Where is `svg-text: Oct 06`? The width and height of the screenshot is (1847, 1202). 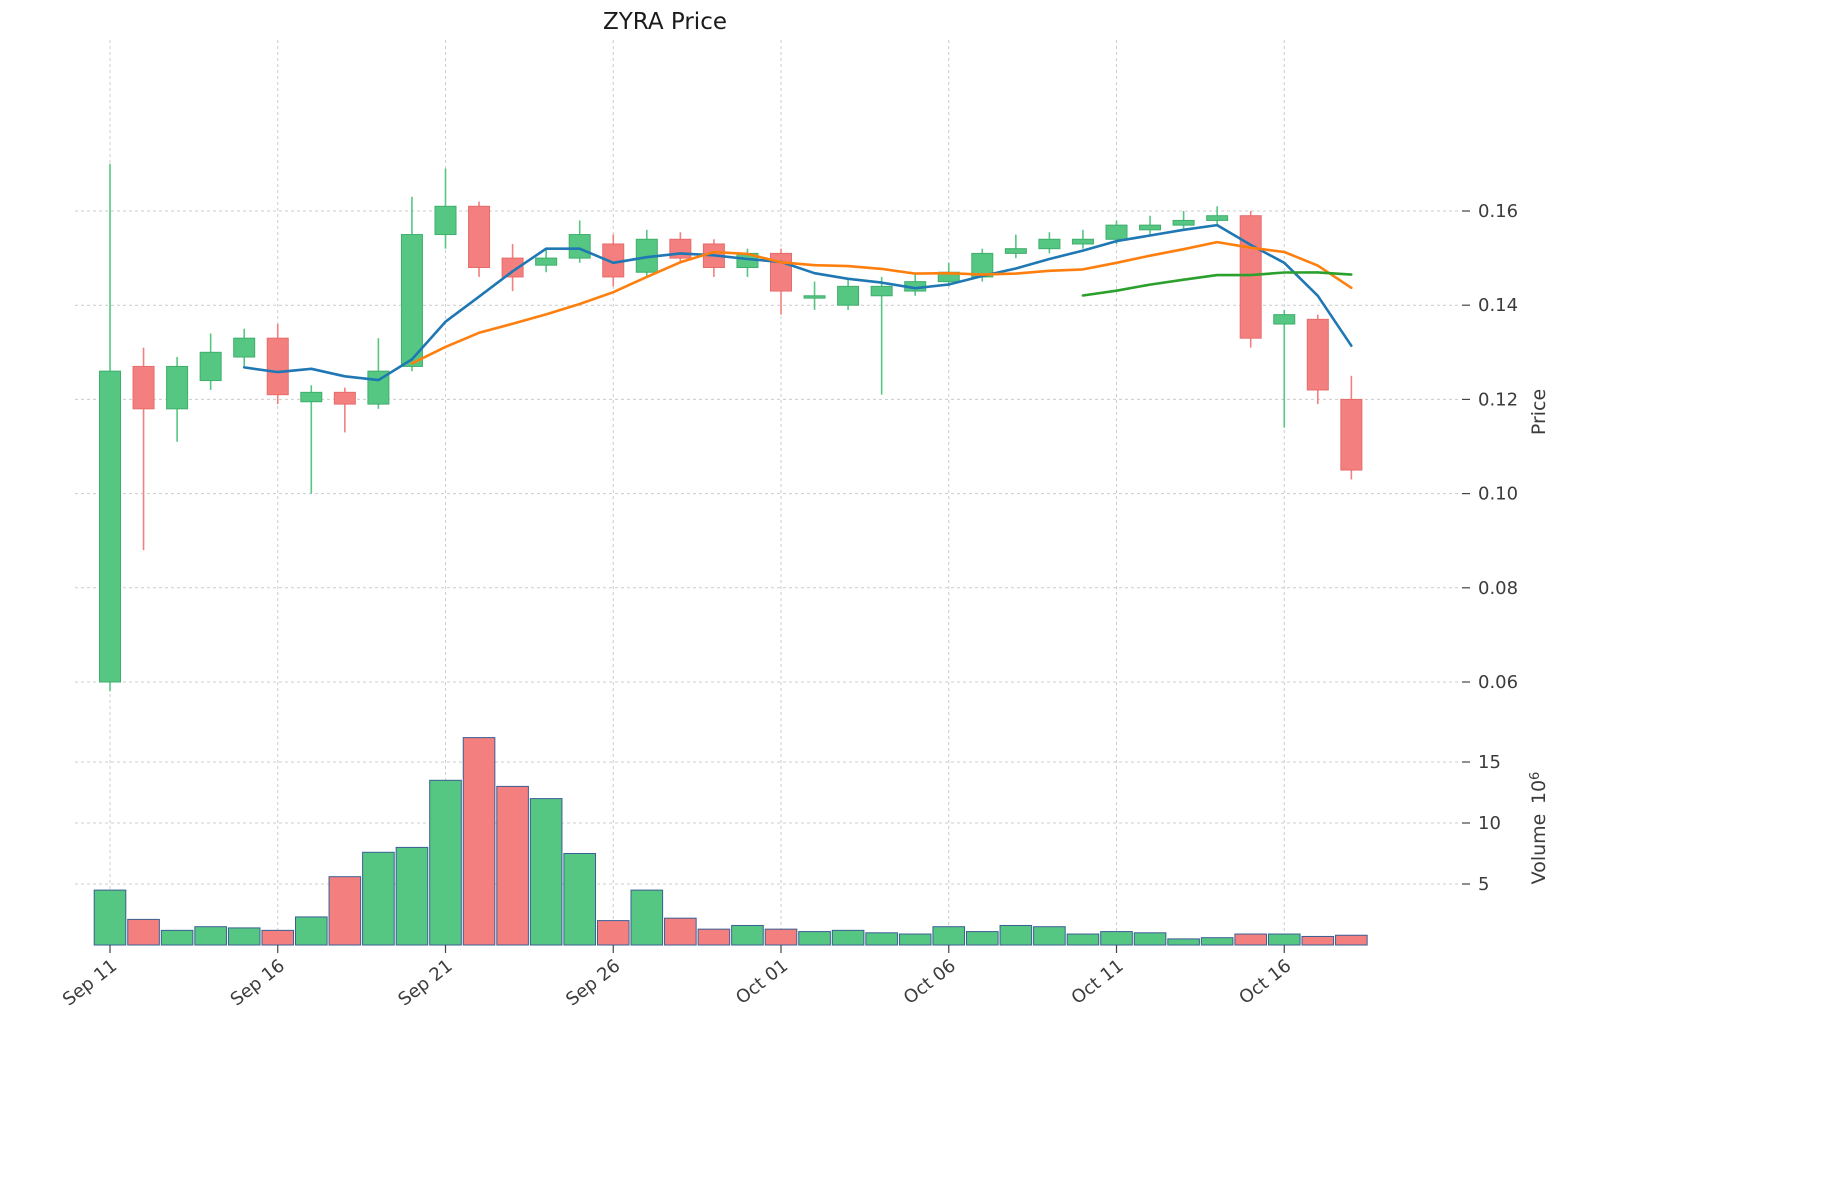 svg-text: Oct 06 is located at coordinates (930, 981).